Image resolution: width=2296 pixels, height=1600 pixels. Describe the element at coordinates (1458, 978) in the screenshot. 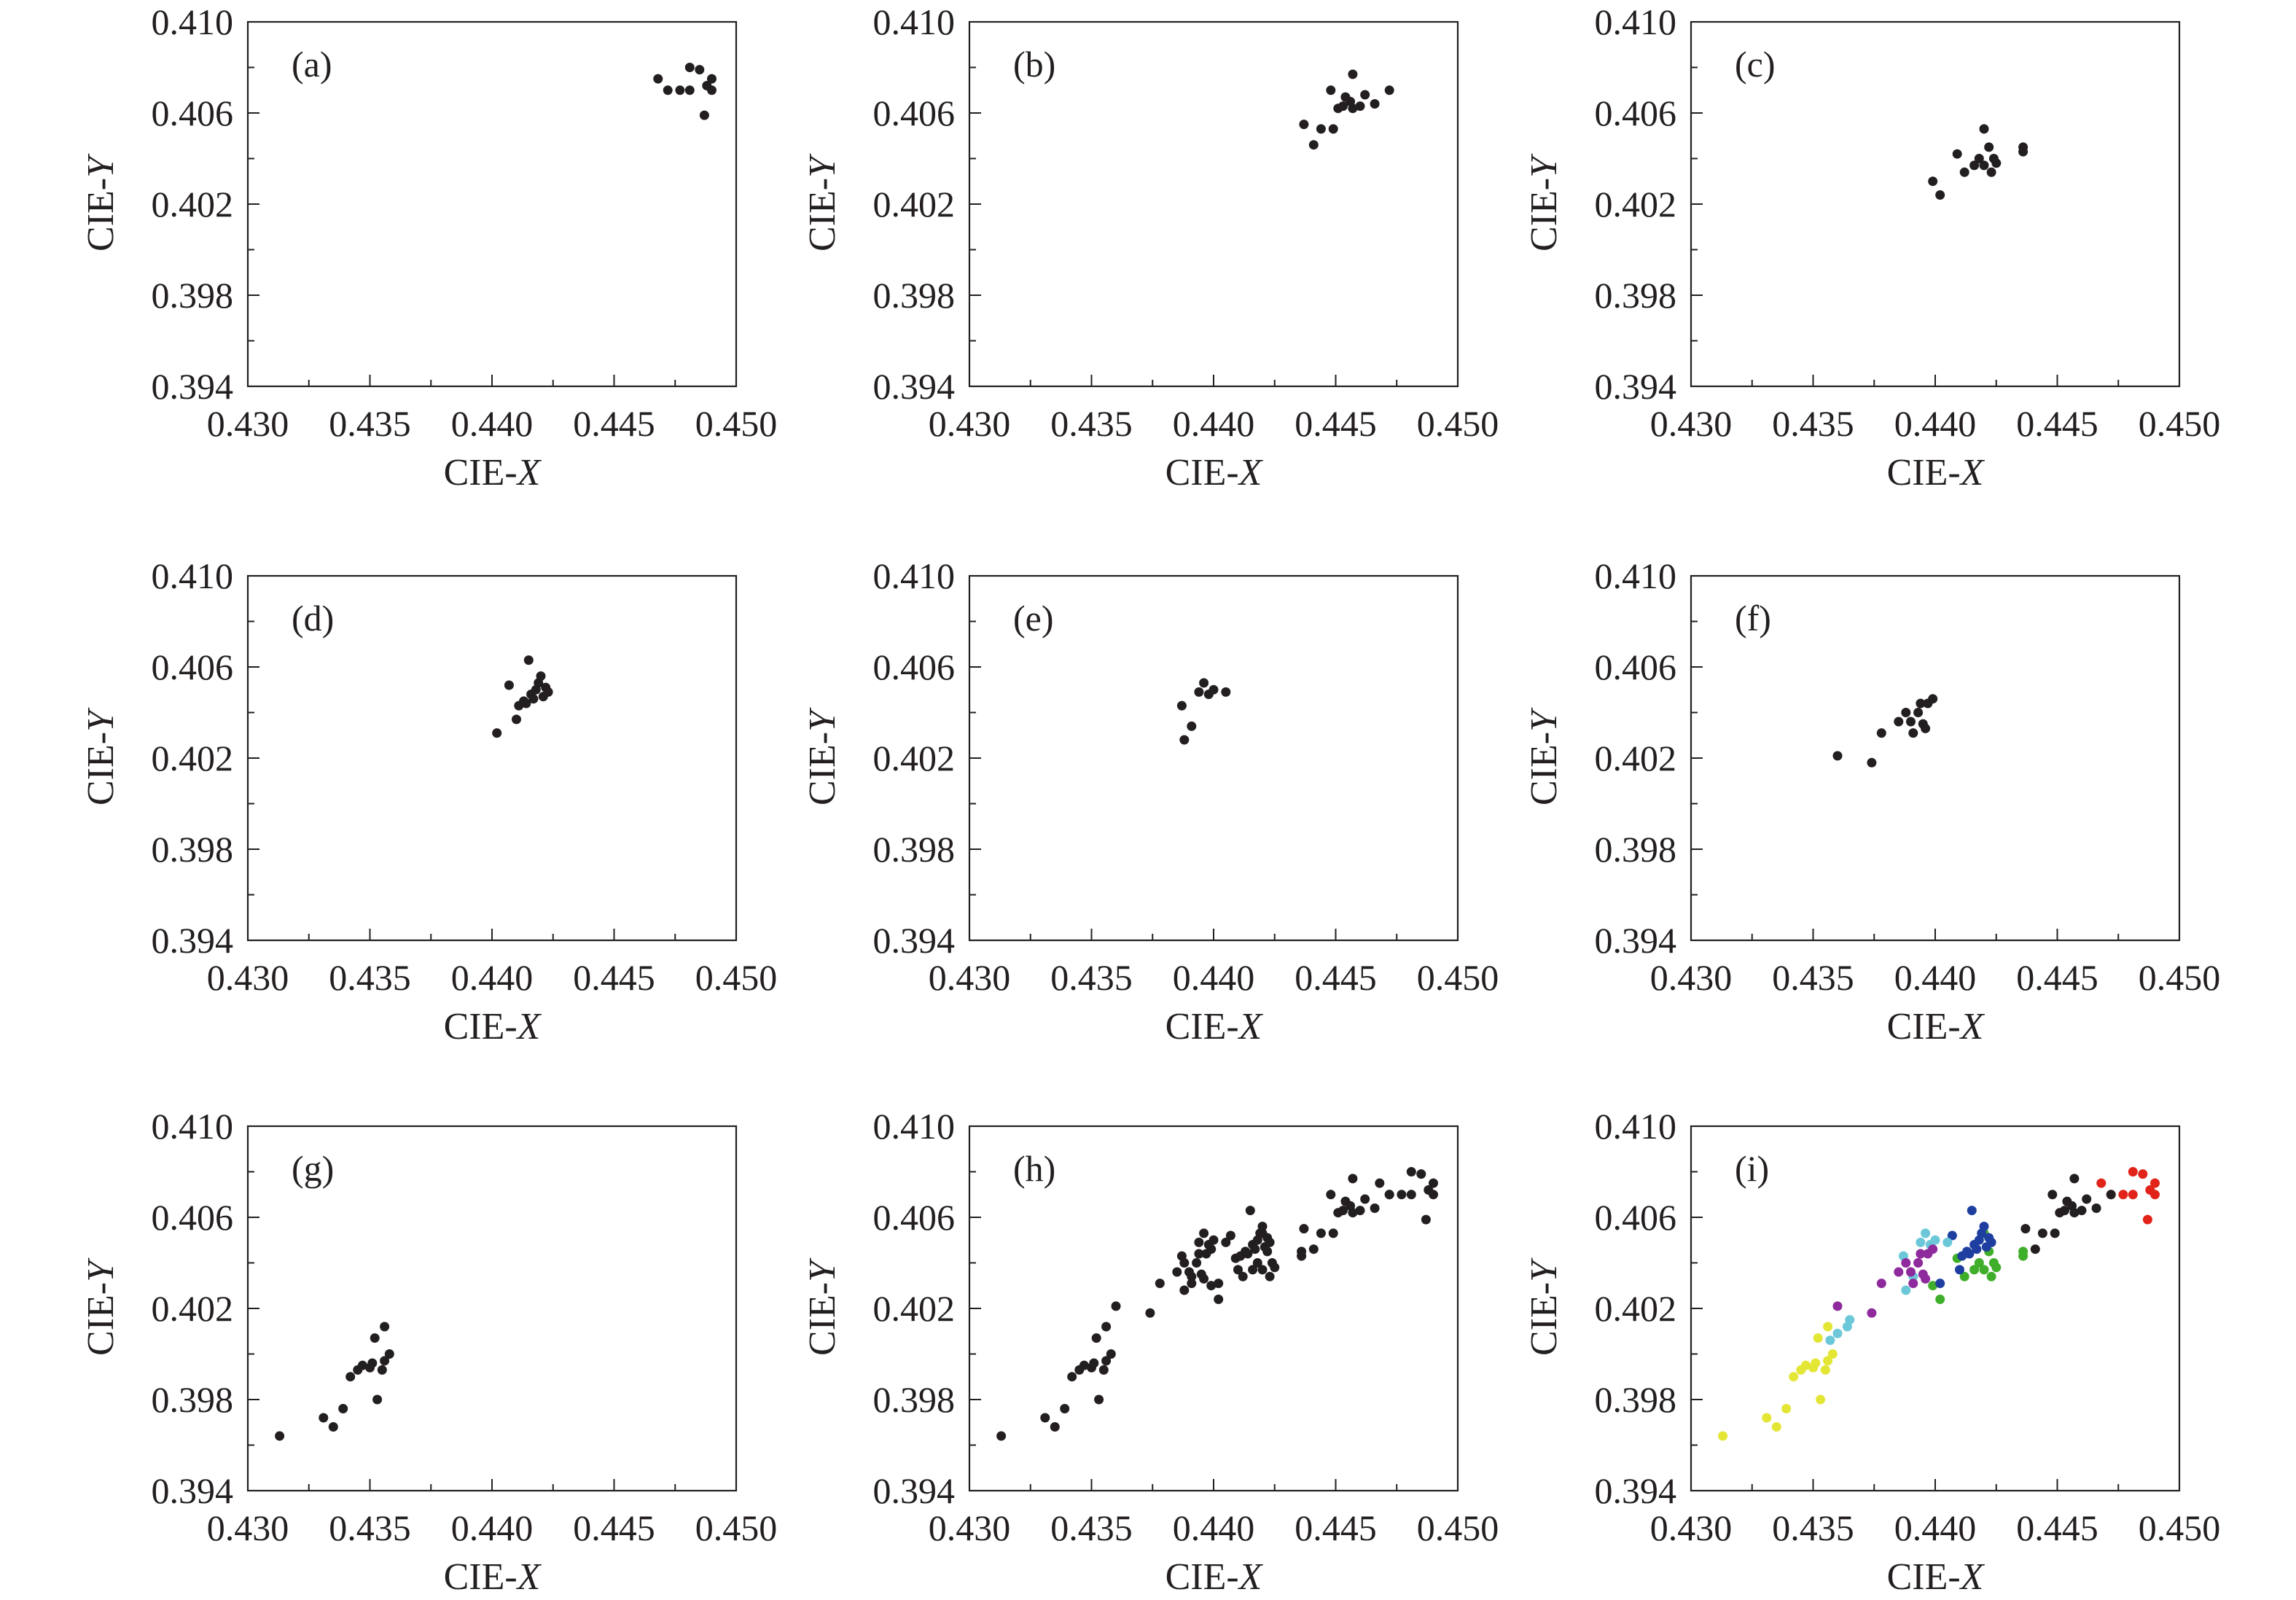

I see `x-tick-label: 0.450` at that location.